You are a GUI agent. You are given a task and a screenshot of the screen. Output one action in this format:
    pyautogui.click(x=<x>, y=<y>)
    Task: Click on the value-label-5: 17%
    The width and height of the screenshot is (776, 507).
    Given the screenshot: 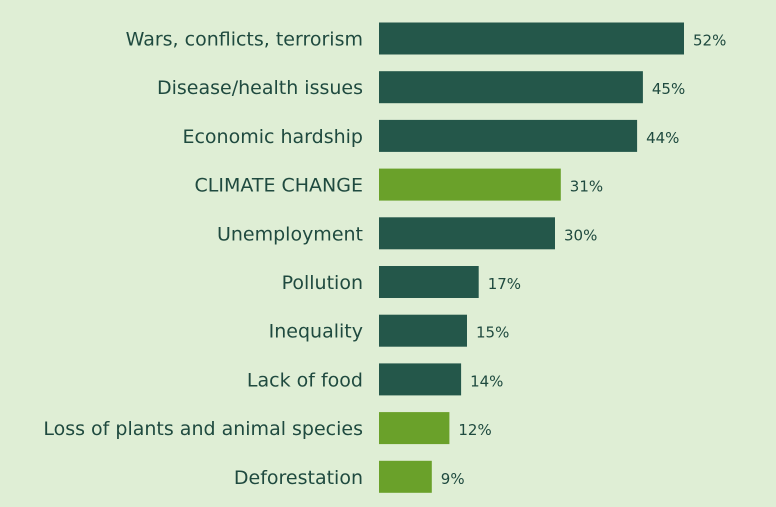 What is the action you would take?
    pyautogui.click(x=504, y=284)
    